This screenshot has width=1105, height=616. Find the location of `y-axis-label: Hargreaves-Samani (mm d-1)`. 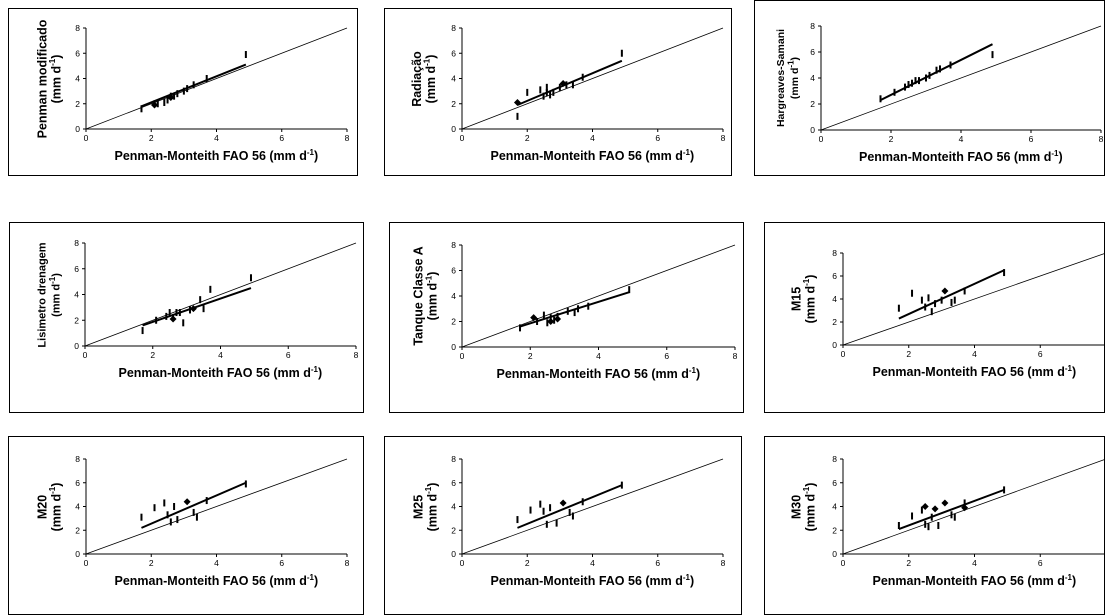

y-axis-label: Hargreaves-Samani (mm d-1) is located at coordinates (788, 78).